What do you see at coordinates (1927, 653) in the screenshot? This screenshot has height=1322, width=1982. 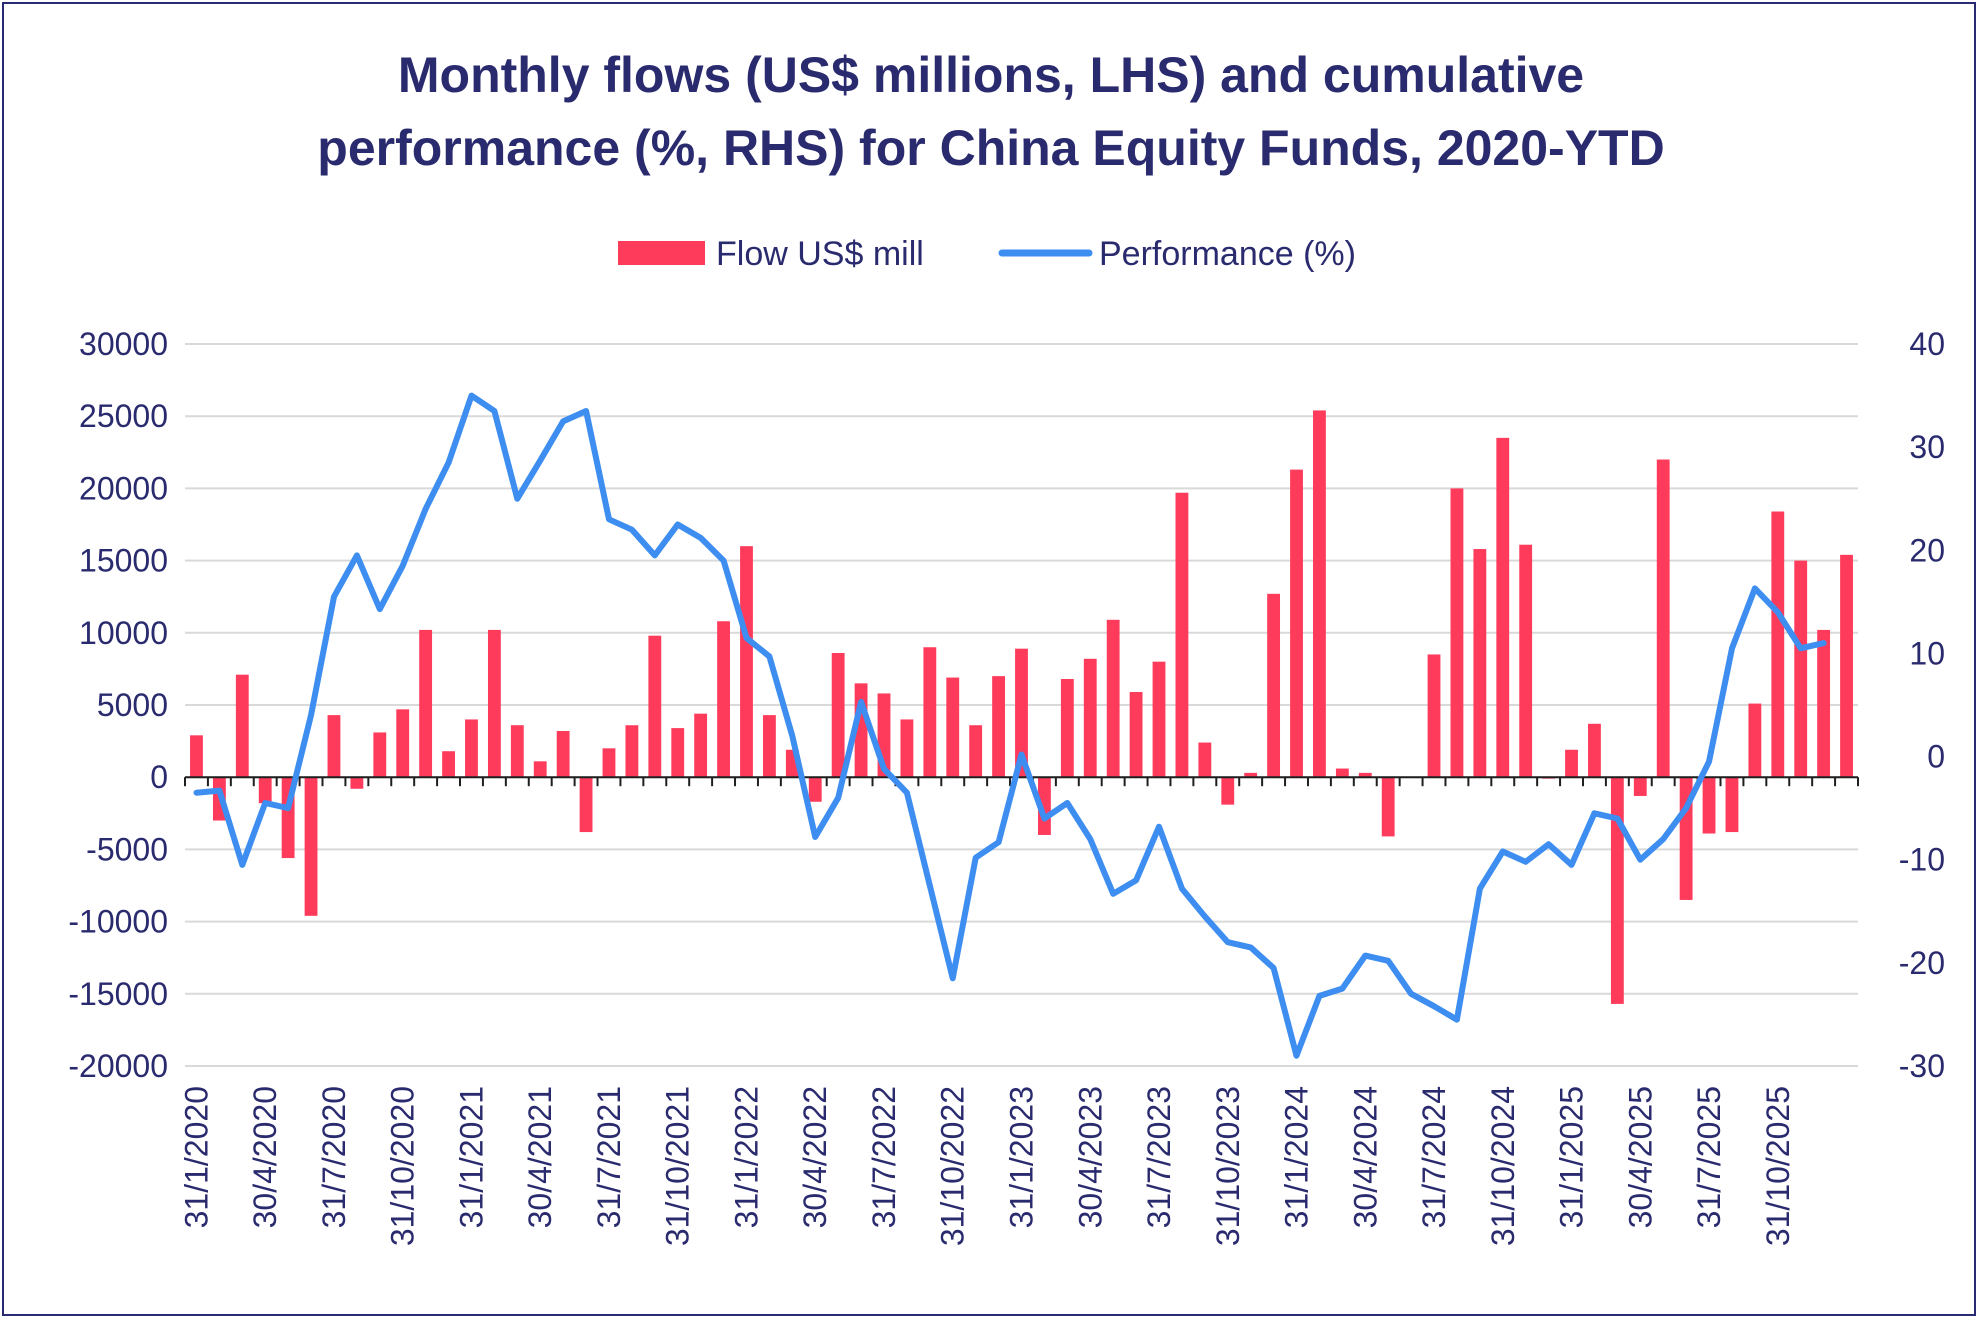 I see `y-right-tick-label: 10` at bounding box center [1927, 653].